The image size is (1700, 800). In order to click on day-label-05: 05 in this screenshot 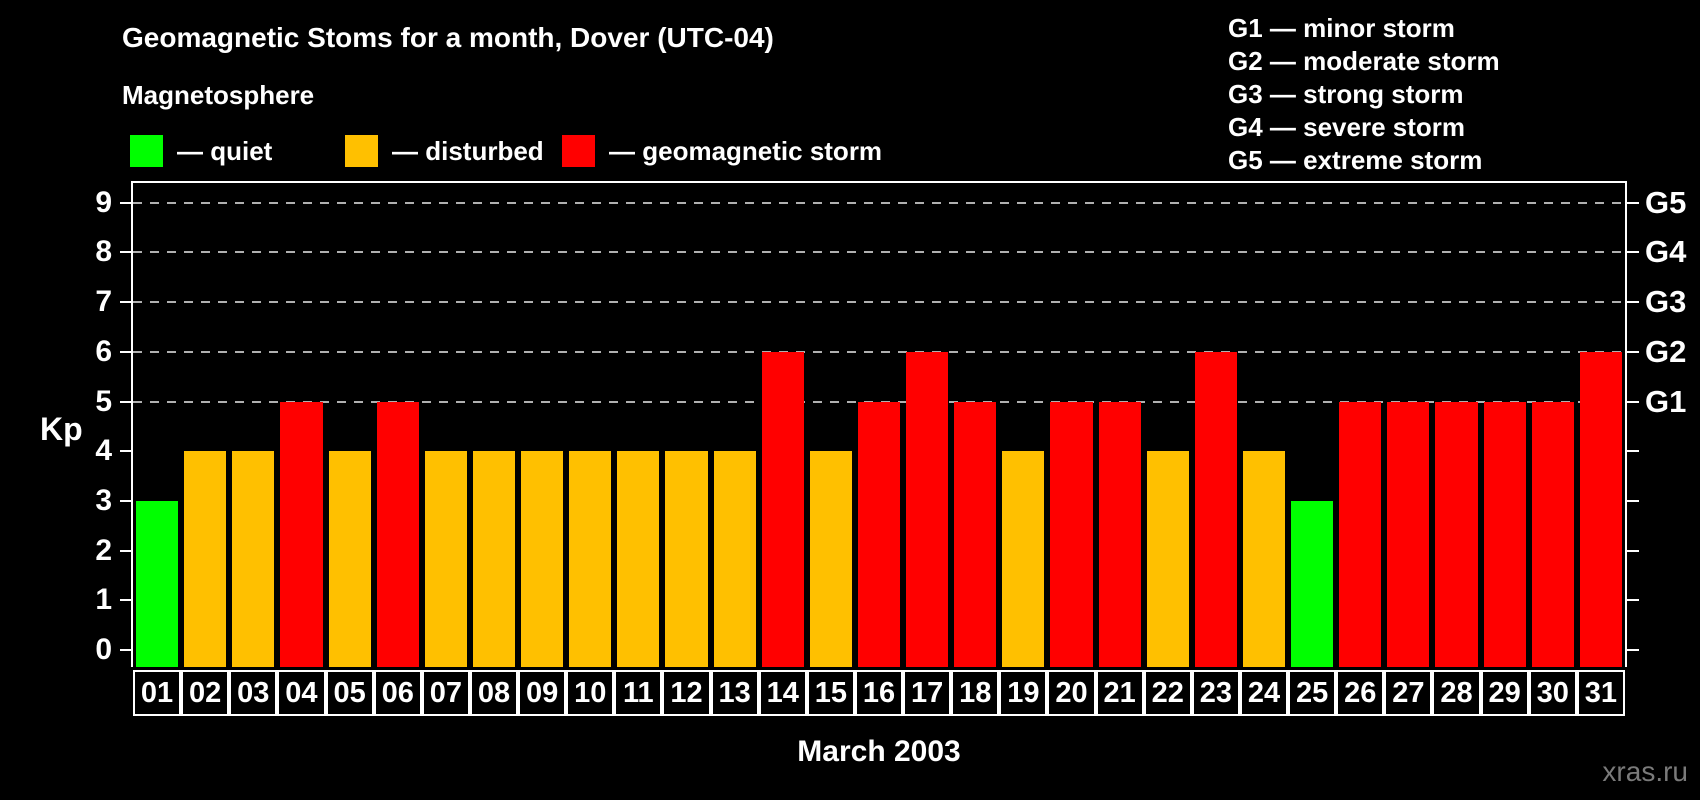, I will do `click(349, 693)`.